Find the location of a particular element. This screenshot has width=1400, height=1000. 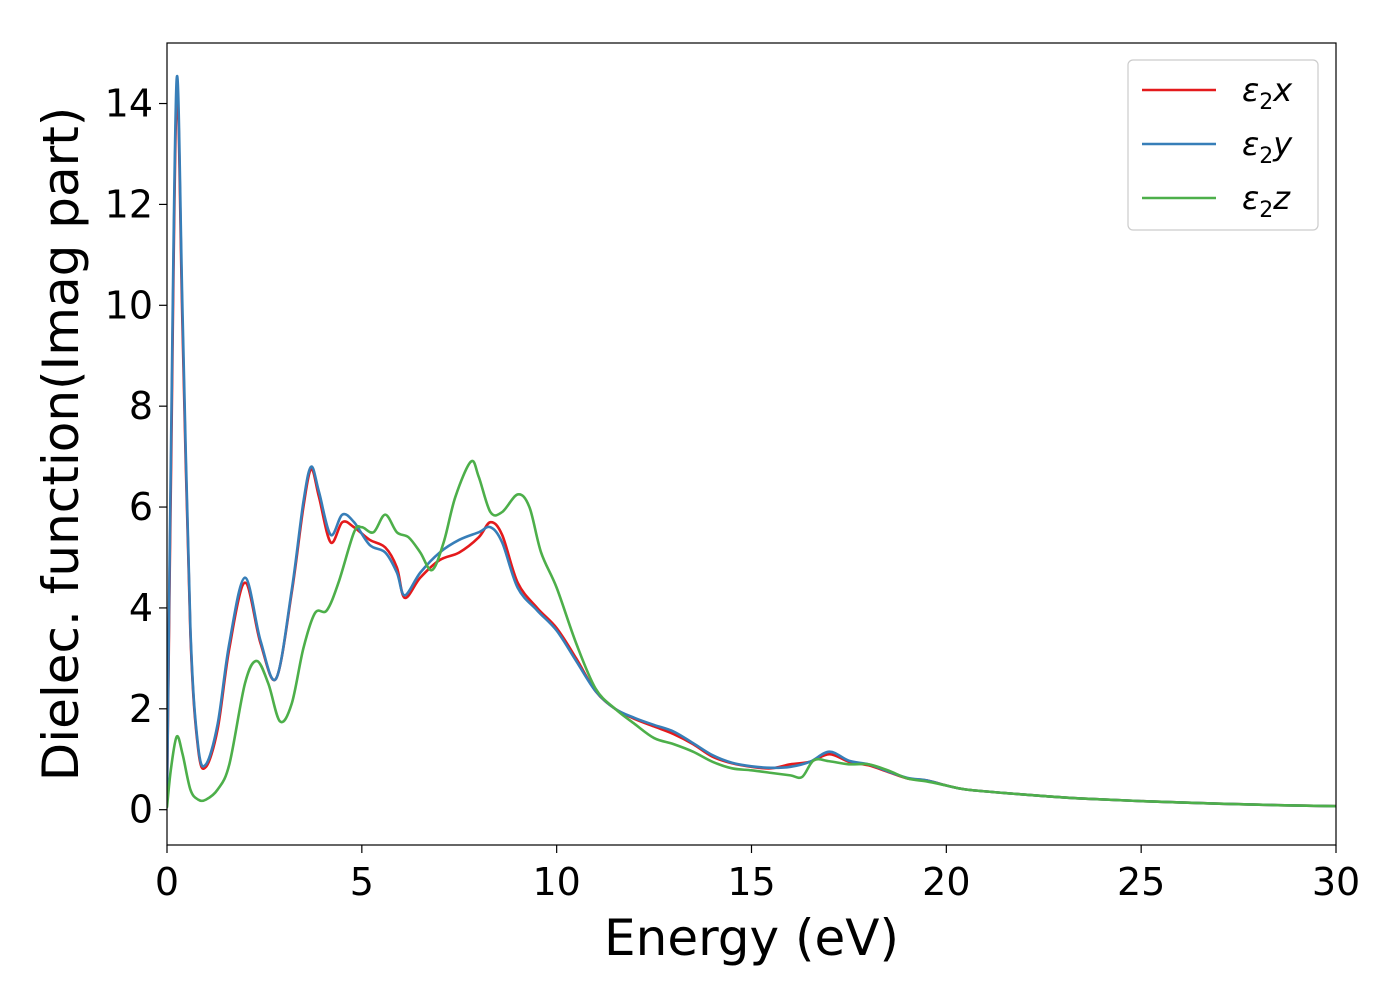

legend-label-y: ε2y is located at coordinates (1267, 147).